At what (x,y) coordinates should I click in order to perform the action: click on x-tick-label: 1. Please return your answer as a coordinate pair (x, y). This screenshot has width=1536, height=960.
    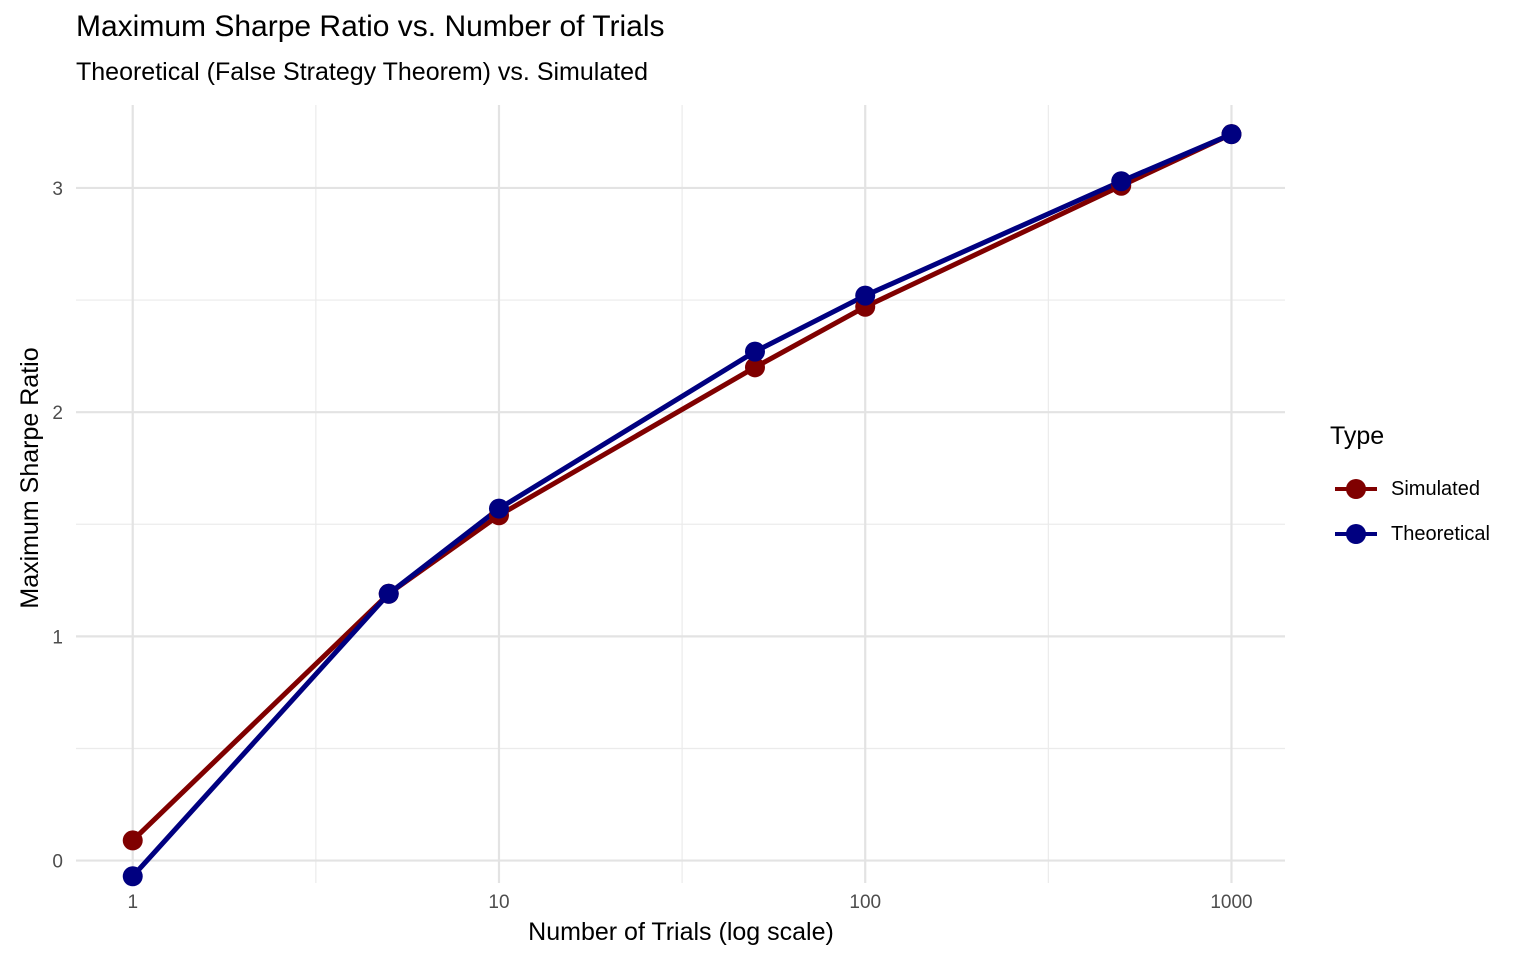
    Looking at the image, I should click on (132, 902).